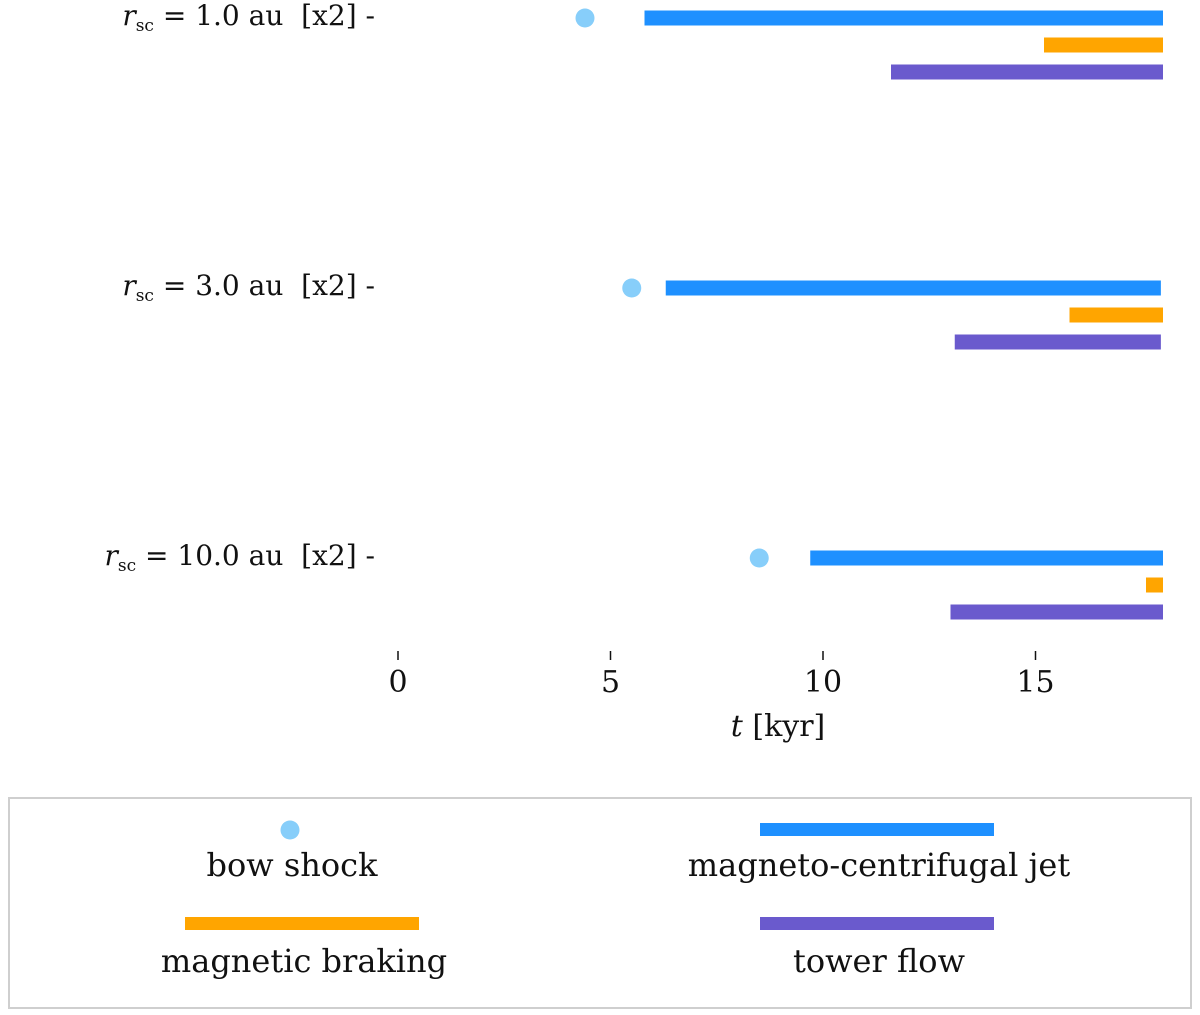 The height and width of the screenshot is (1015, 1200). I want to click on row-label-text: = 1.0 au [x2] -, so click(264, 16).